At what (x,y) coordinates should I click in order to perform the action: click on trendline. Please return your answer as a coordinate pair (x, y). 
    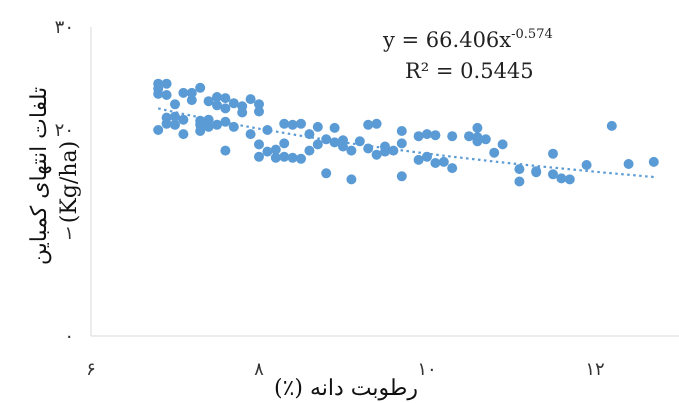
    Looking at the image, I should click on (405, 143).